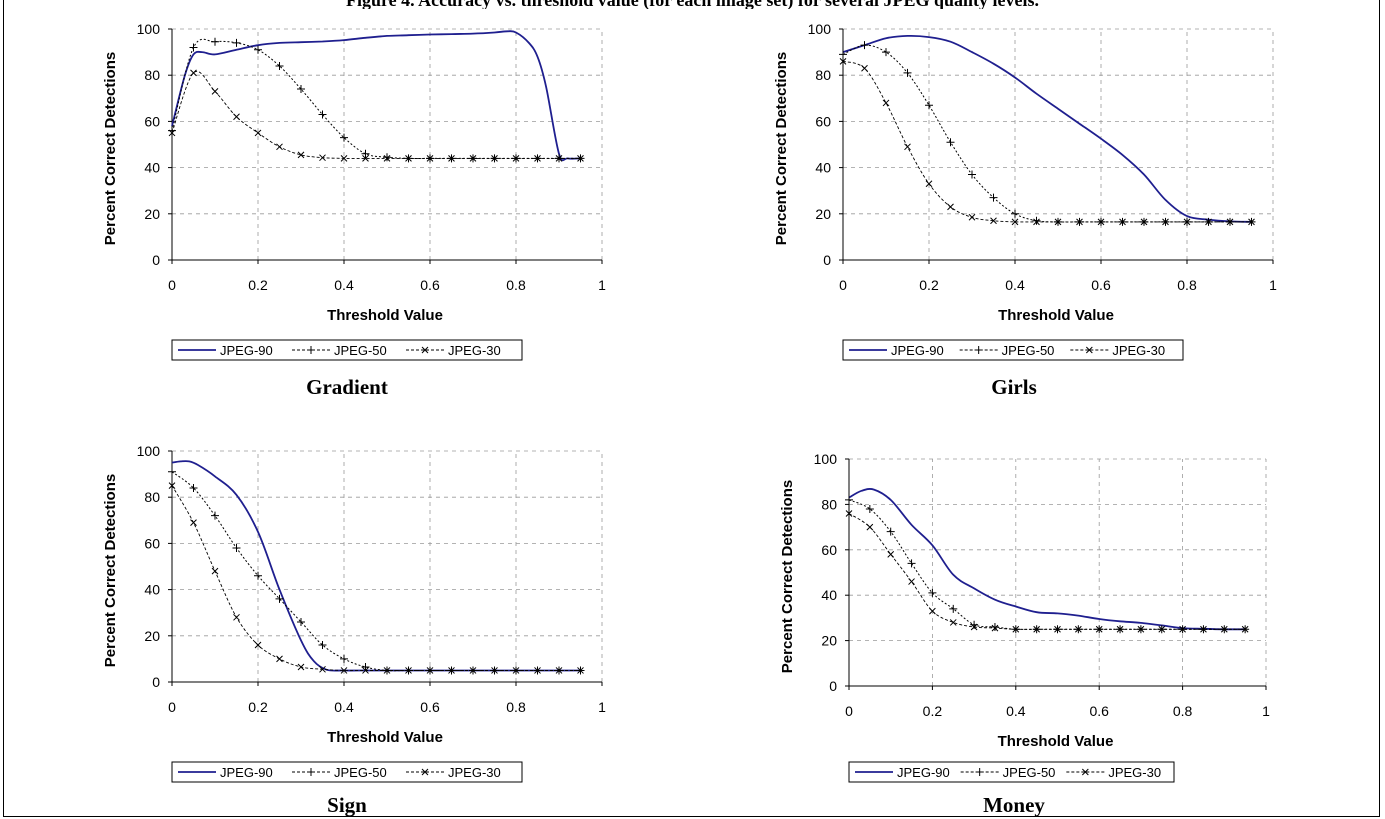  What do you see at coordinates (823, 168) in the screenshot?
I see `y-tick-label: 40` at bounding box center [823, 168].